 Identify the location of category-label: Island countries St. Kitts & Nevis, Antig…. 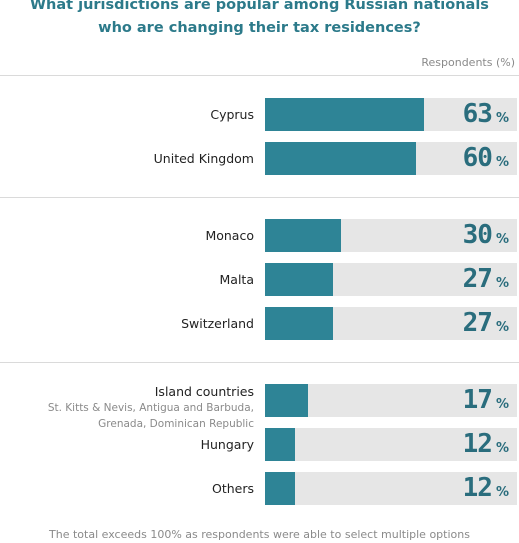
(151, 407).